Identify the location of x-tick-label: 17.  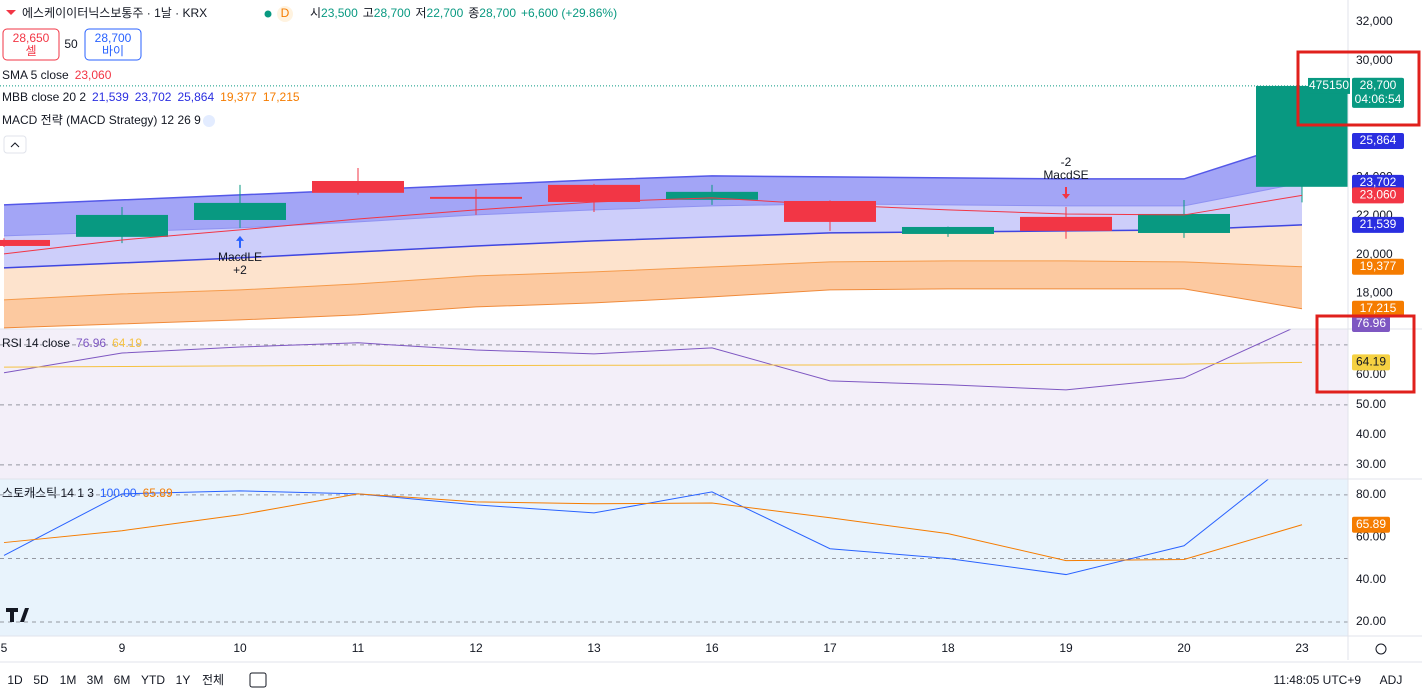
(830, 648).